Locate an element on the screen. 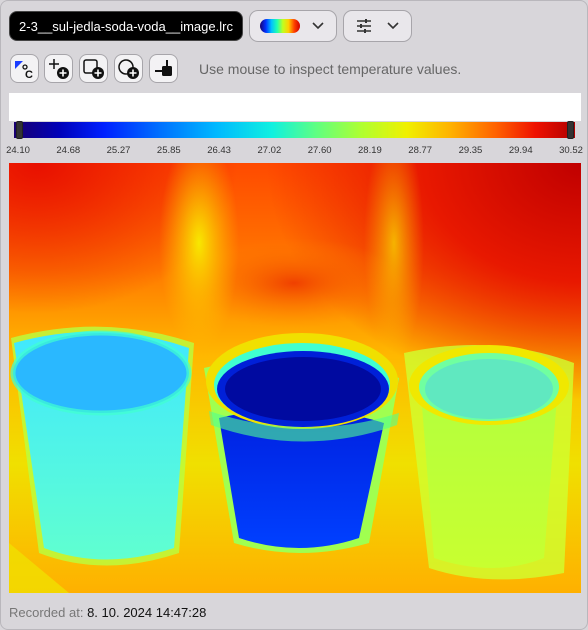 This screenshot has width=588, height=630. temperature-unit-icon: C is located at coordinates (23, 70).